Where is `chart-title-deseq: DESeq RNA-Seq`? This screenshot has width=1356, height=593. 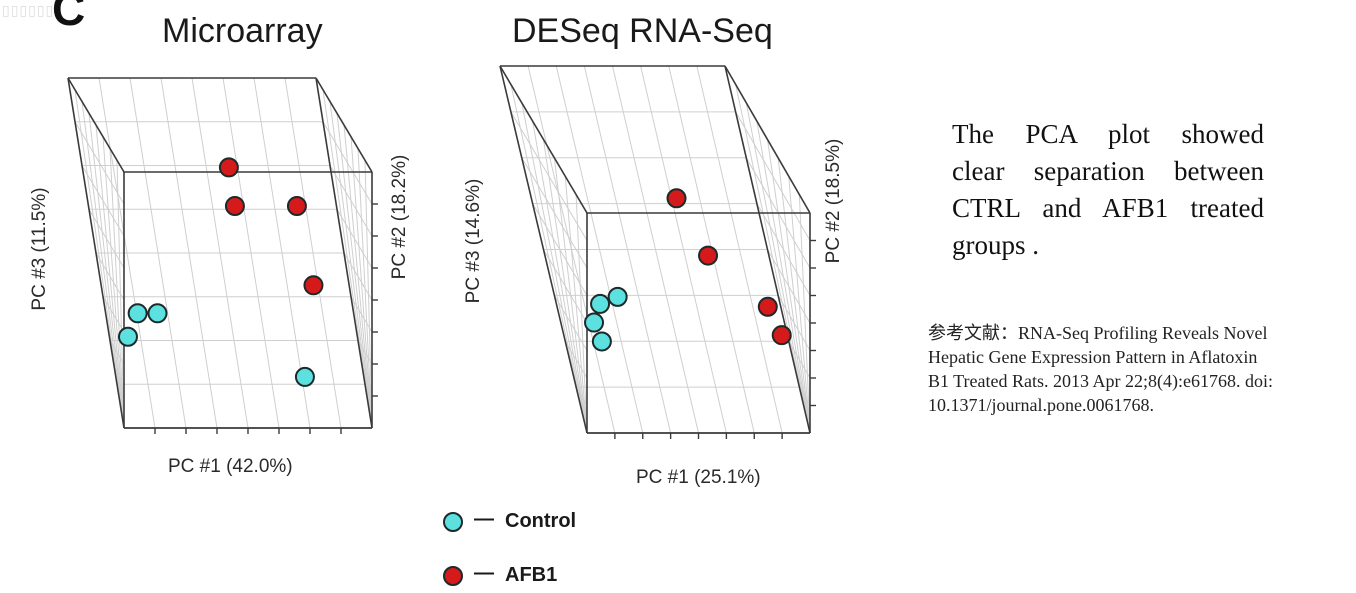
chart-title-deseq: DESeq RNA-Seq is located at coordinates (642, 31).